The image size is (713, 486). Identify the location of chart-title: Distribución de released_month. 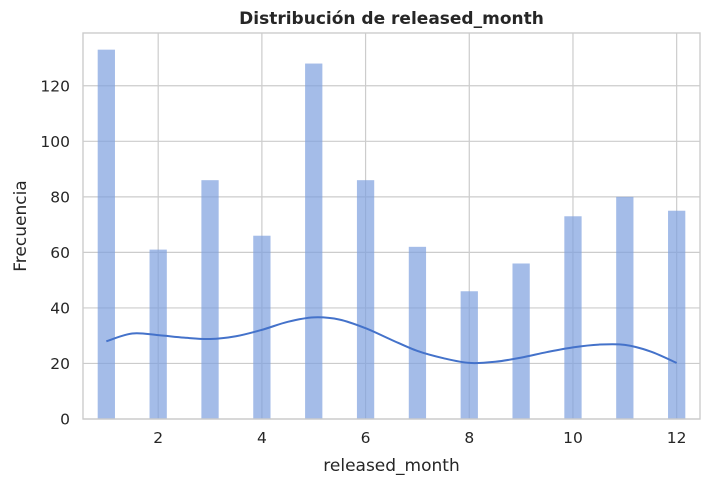
(391, 19).